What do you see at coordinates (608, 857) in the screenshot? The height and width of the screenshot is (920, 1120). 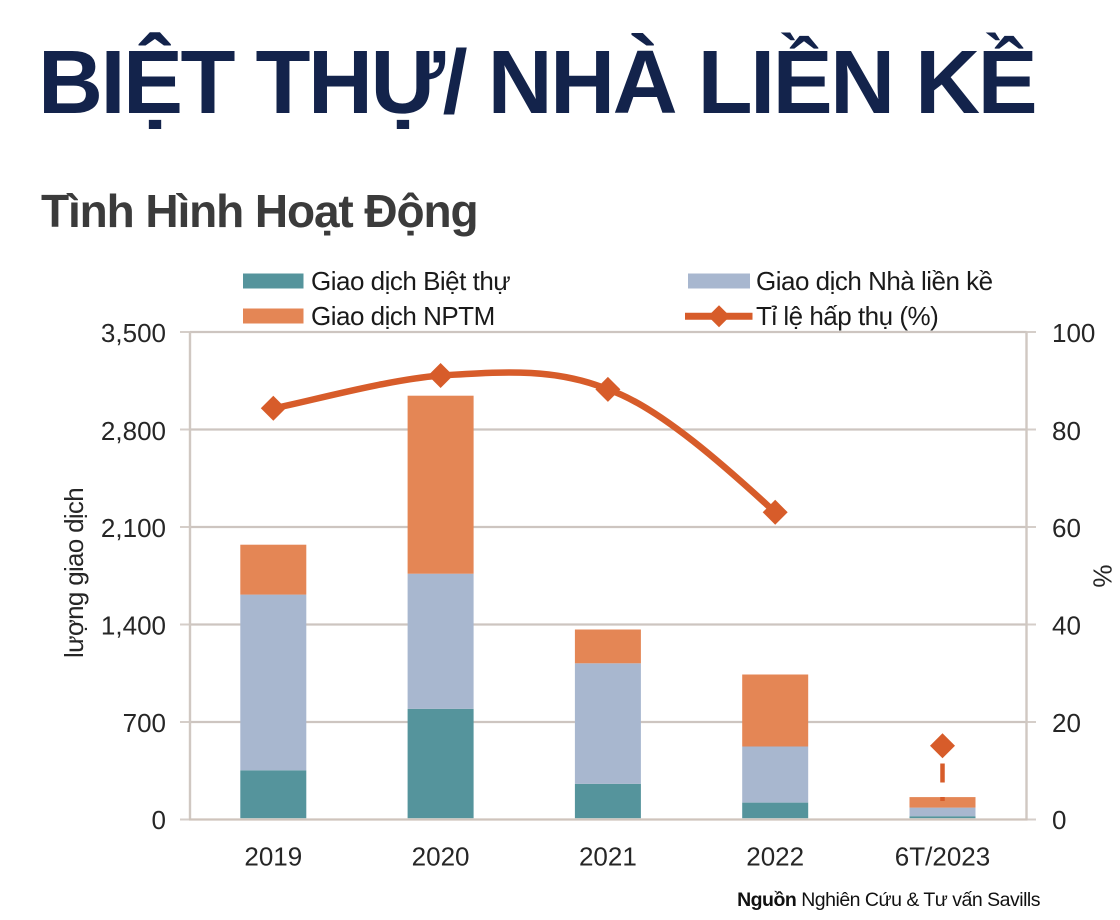 I see `svg-text: 2021` at bounding box center [608, 857].